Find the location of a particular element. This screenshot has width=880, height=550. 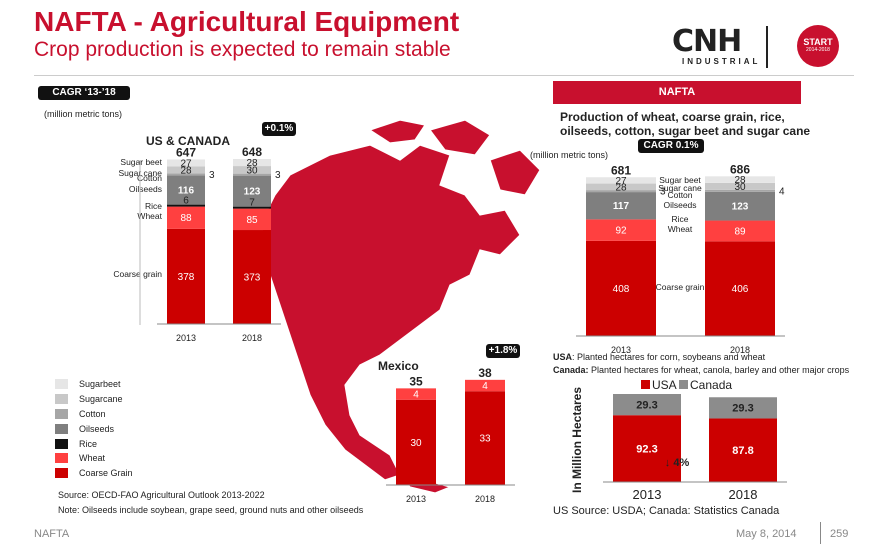

series-label-us-canada-rice: Rice is located at coordinates (153, 206).